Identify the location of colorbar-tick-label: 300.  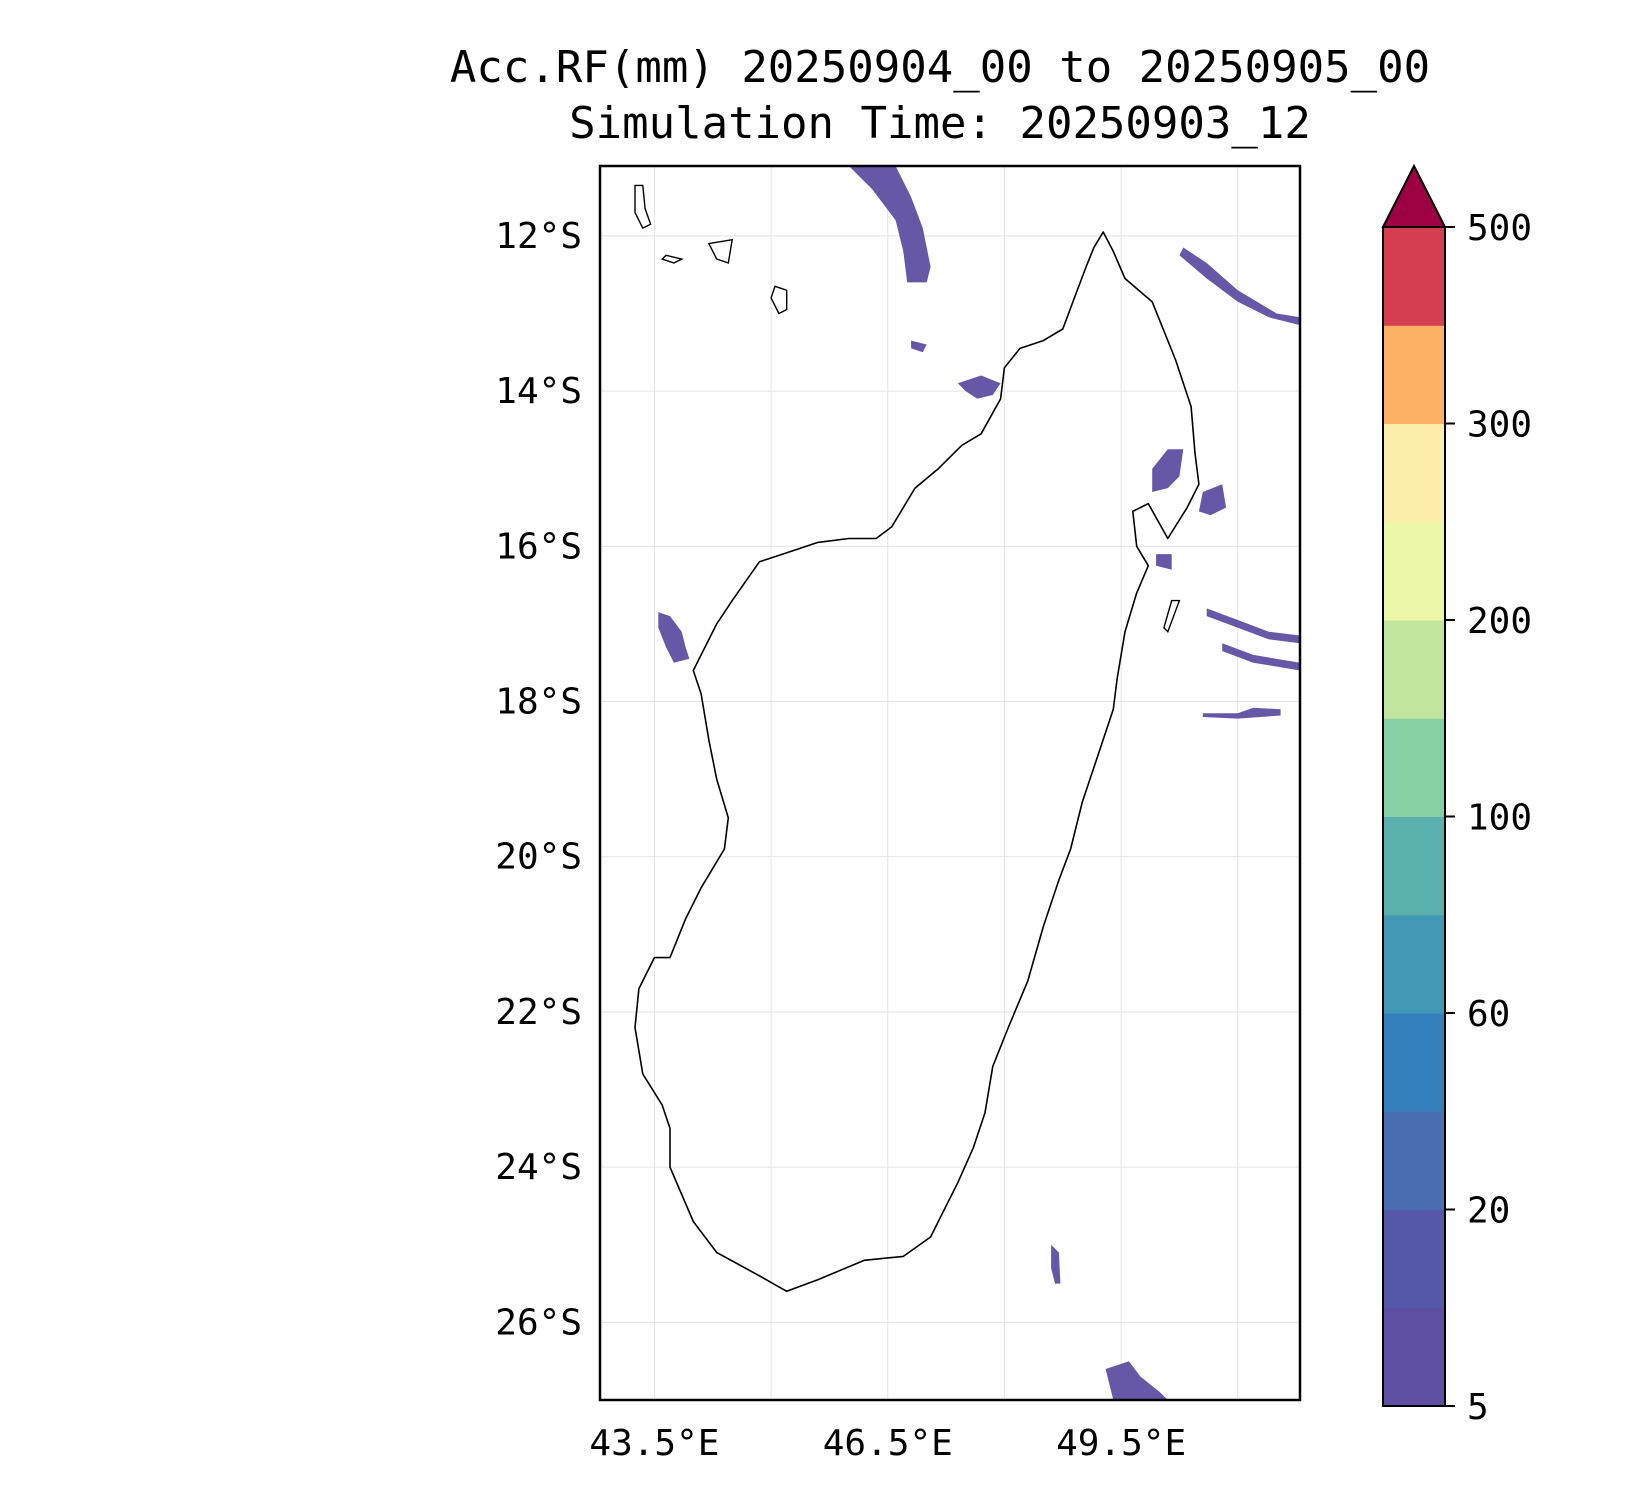
(1499, 425).